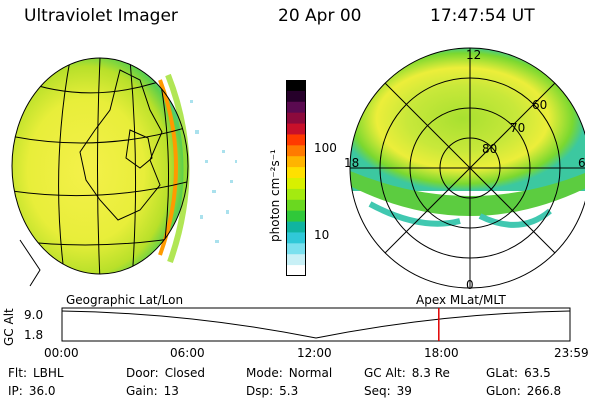 The height and width of the screenshot is (400, 600). Describe the element at coordinates (314, 353) in the screenshot. I see `xtick-1200: 12:00` at that location.